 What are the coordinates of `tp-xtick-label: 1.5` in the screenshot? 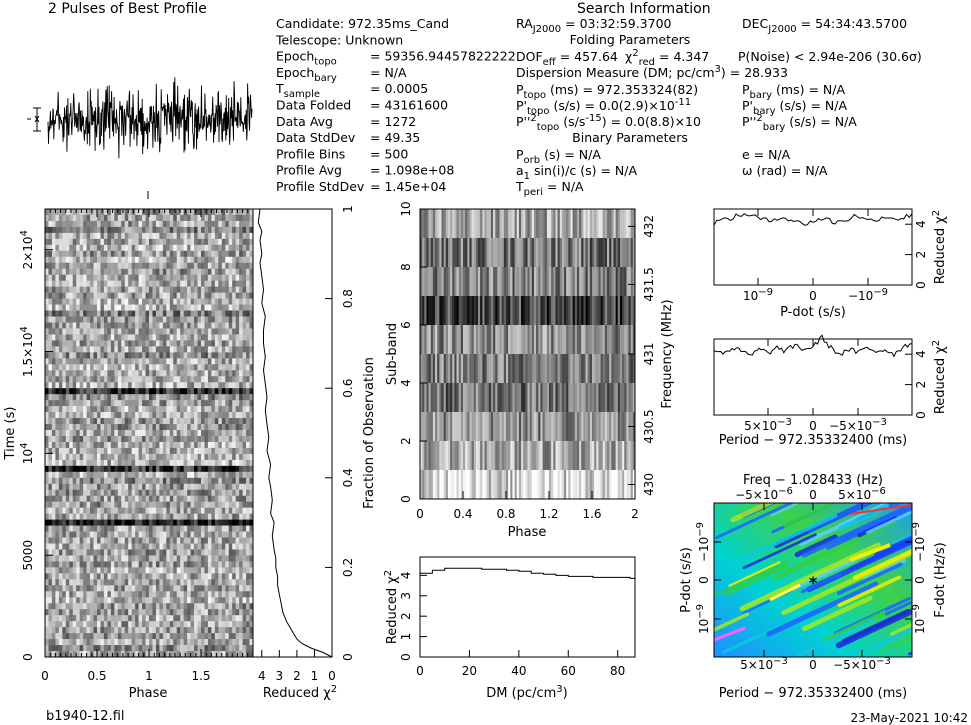 It's located at (200, 676).